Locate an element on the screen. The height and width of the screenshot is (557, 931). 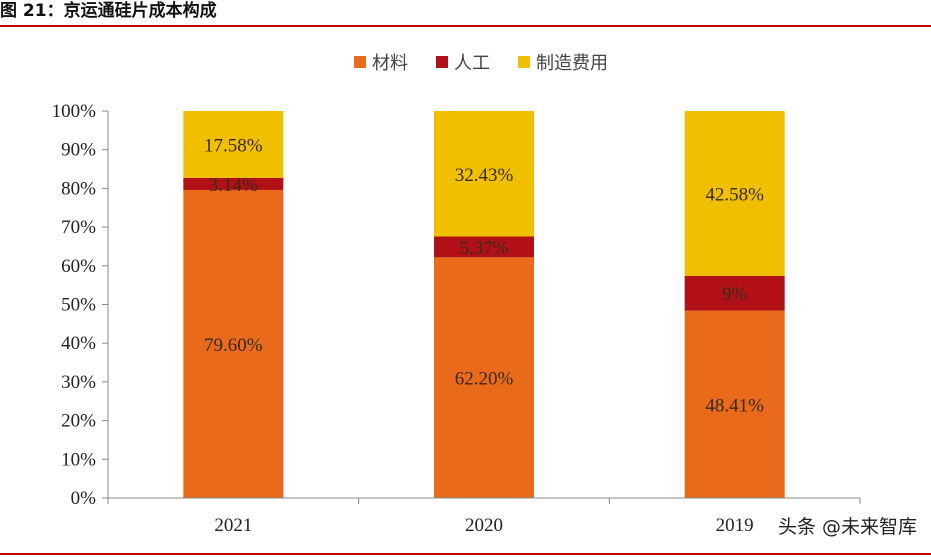
data-label: 3.14% is located at coordinates (233, 185).